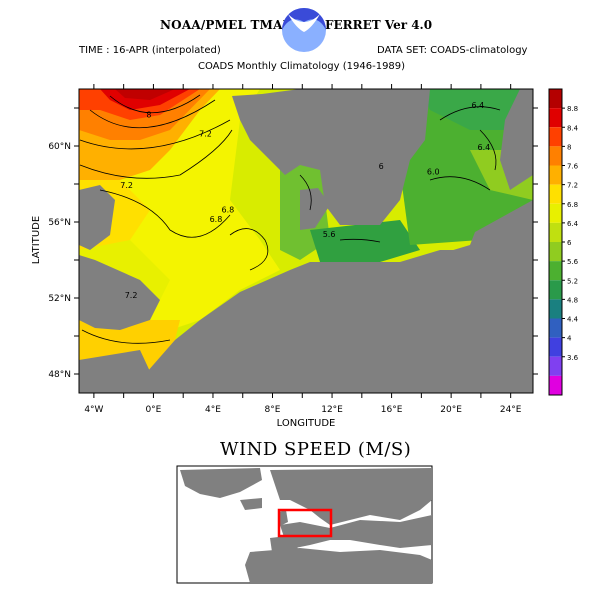  What do you see at coordinates (332, 410) in the screenshot?
I see `x-tick-label: 12°E` at bounding box center [332, 410].